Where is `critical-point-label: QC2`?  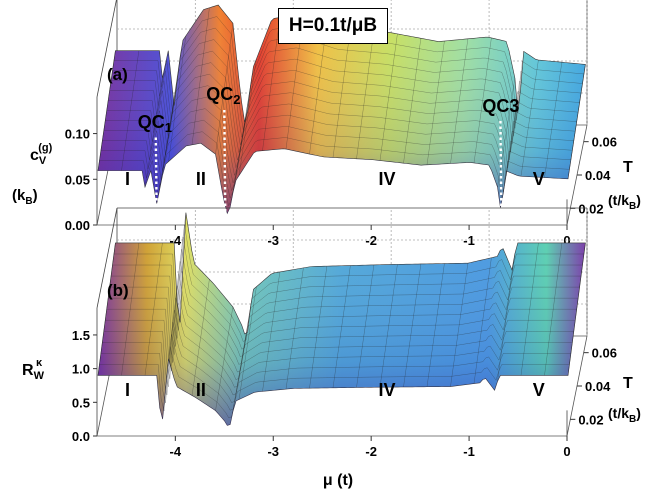
critical-point-label: QC2 is located at coordinates (223, 95).